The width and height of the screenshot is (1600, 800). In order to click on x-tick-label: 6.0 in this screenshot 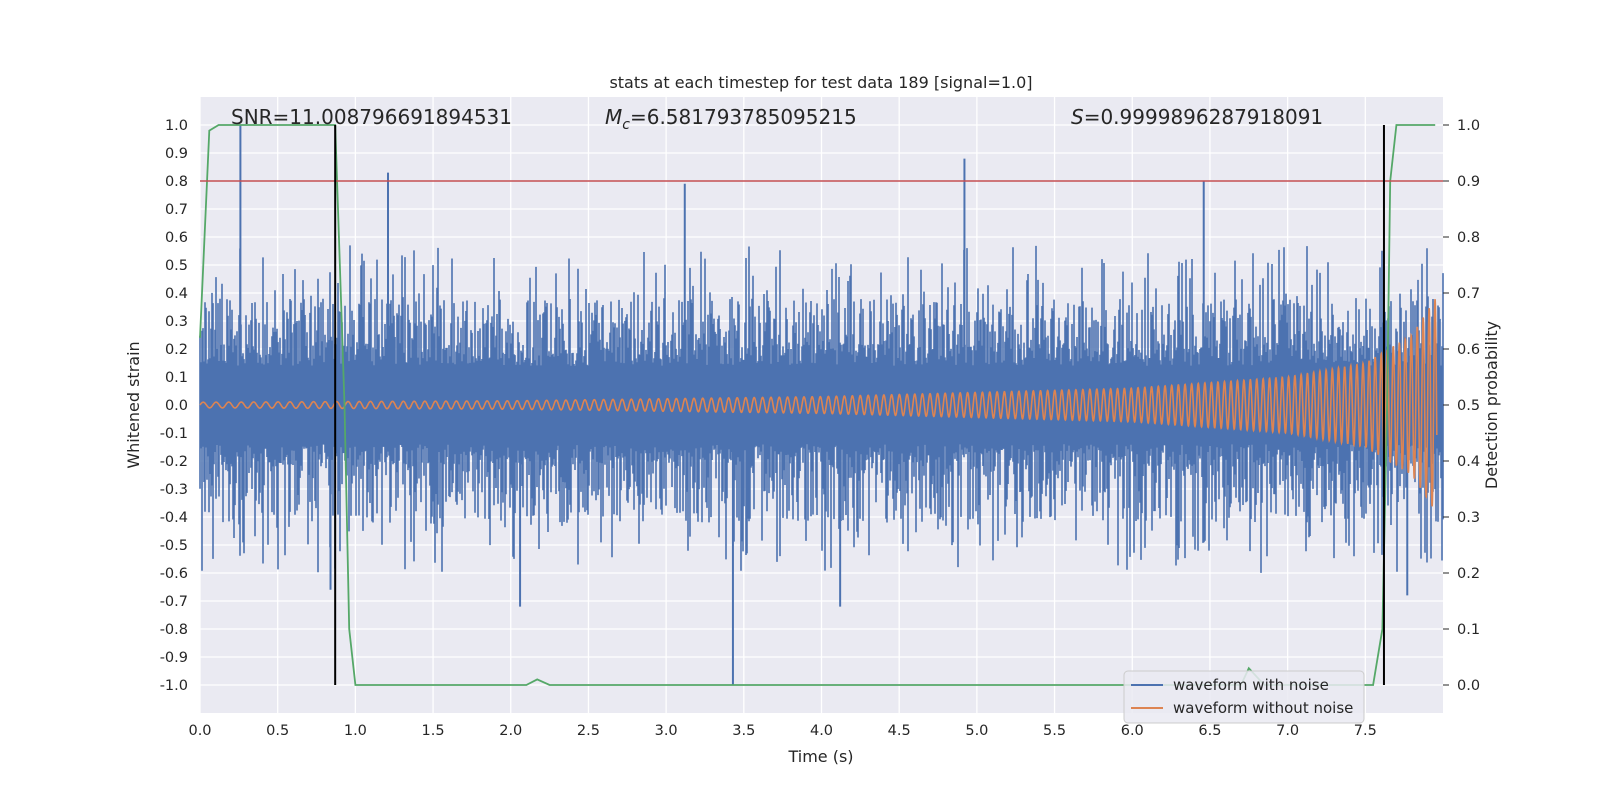, I will do `click(1132, 731)`.